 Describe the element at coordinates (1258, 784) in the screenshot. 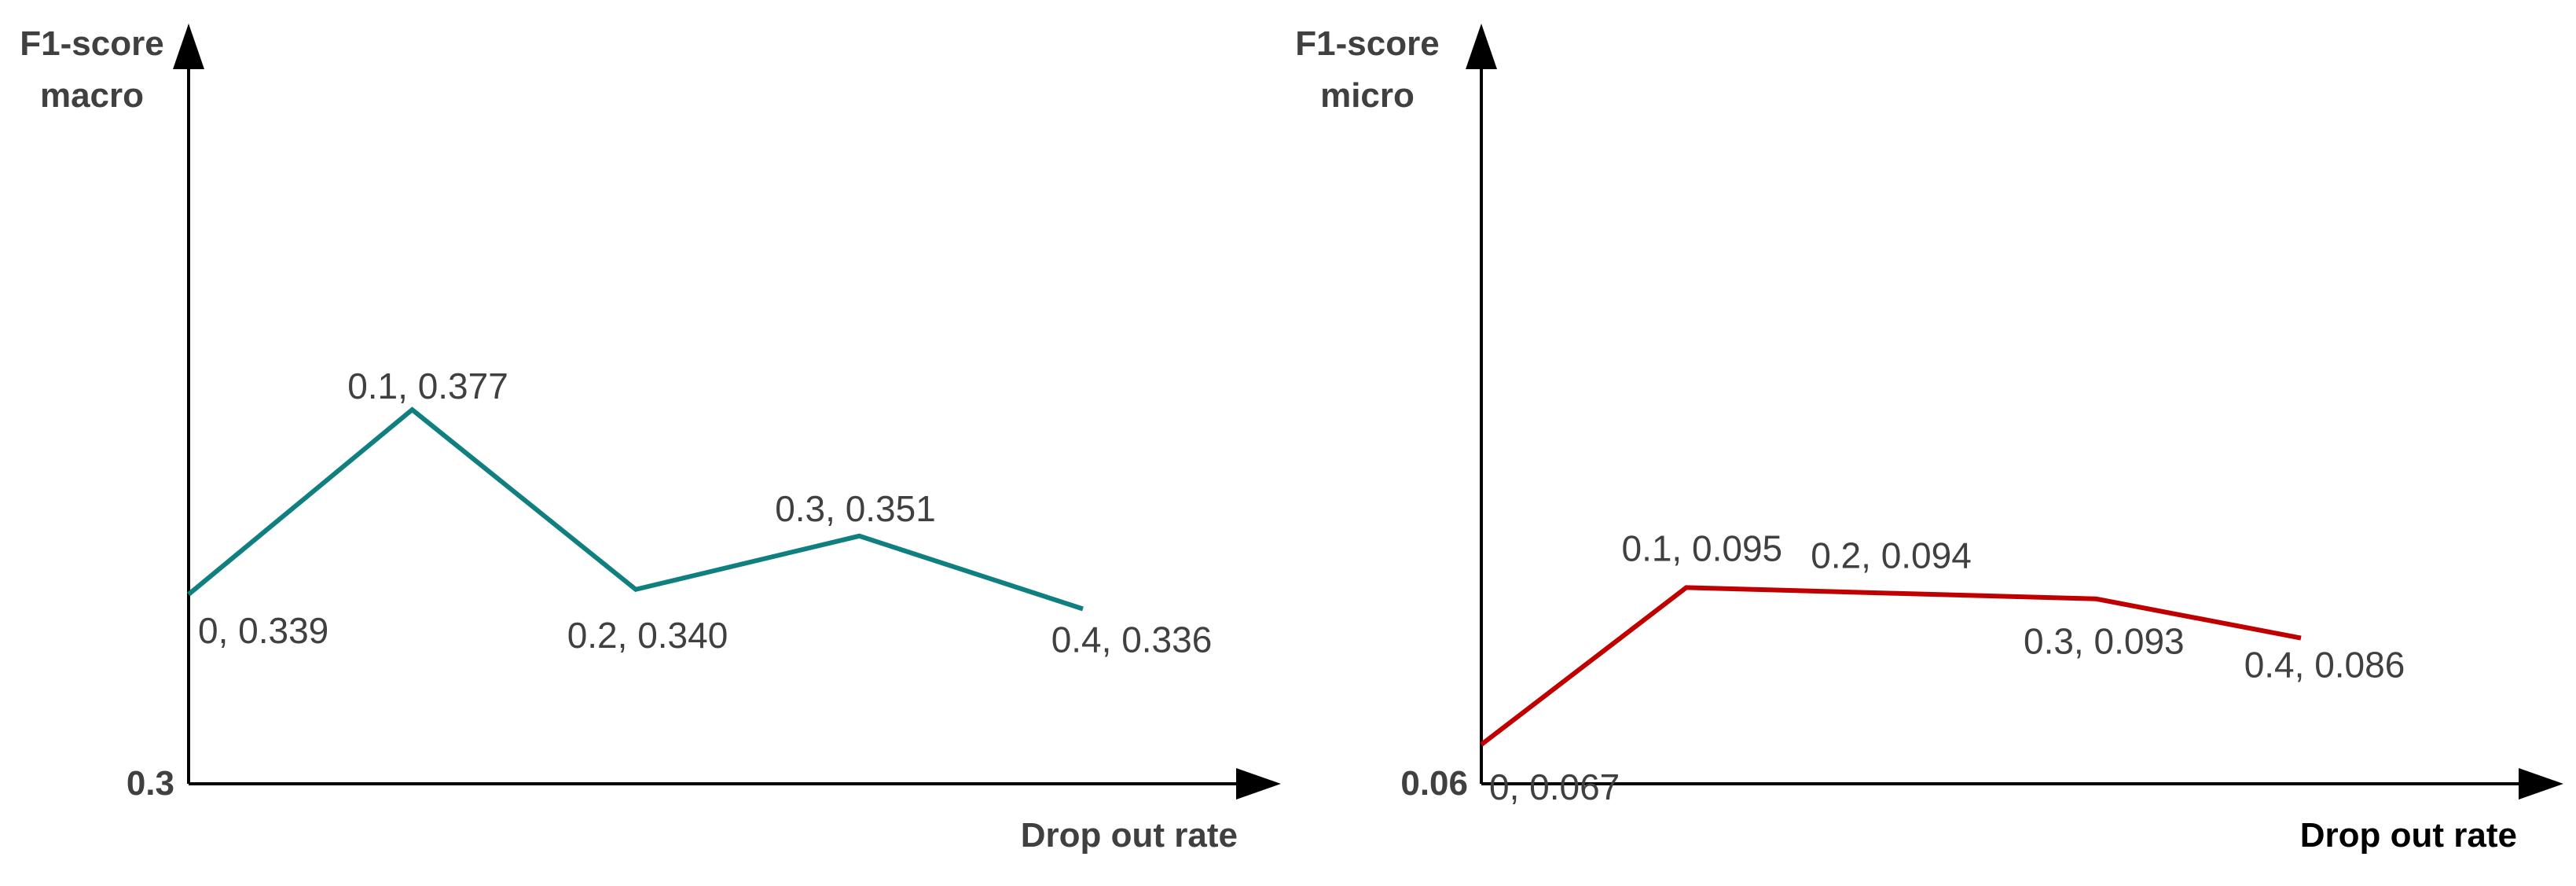

I see `macro-x-axis-arrow` at that location.